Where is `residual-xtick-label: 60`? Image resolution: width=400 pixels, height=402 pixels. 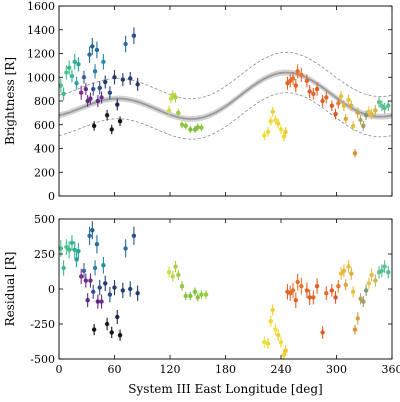 residual-xtick-label: 60 is located at coordinates (115, 369).